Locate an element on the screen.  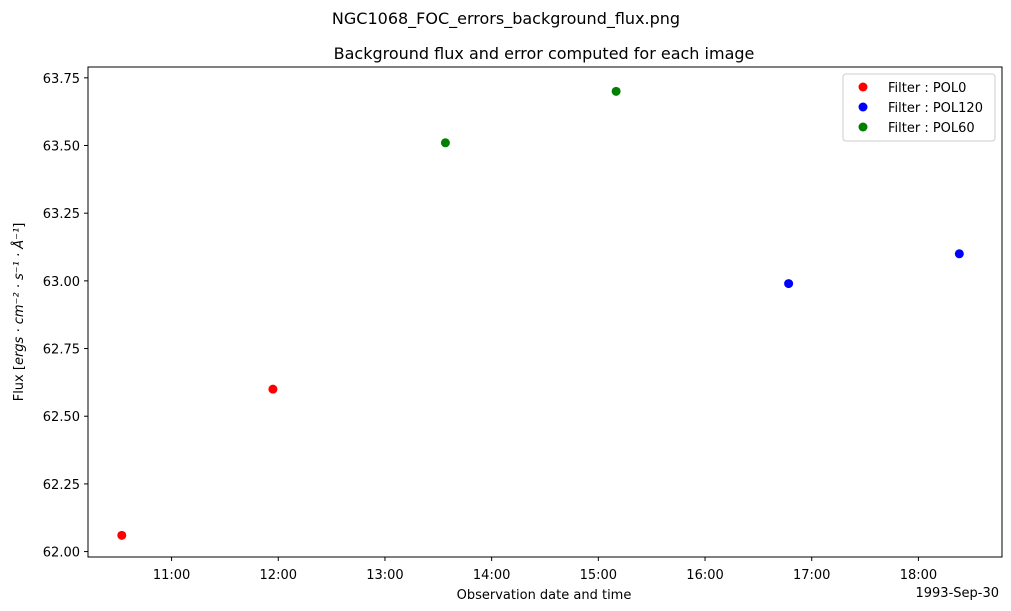
x-tick-label: 17:00 is located at coordinates (811, 575).